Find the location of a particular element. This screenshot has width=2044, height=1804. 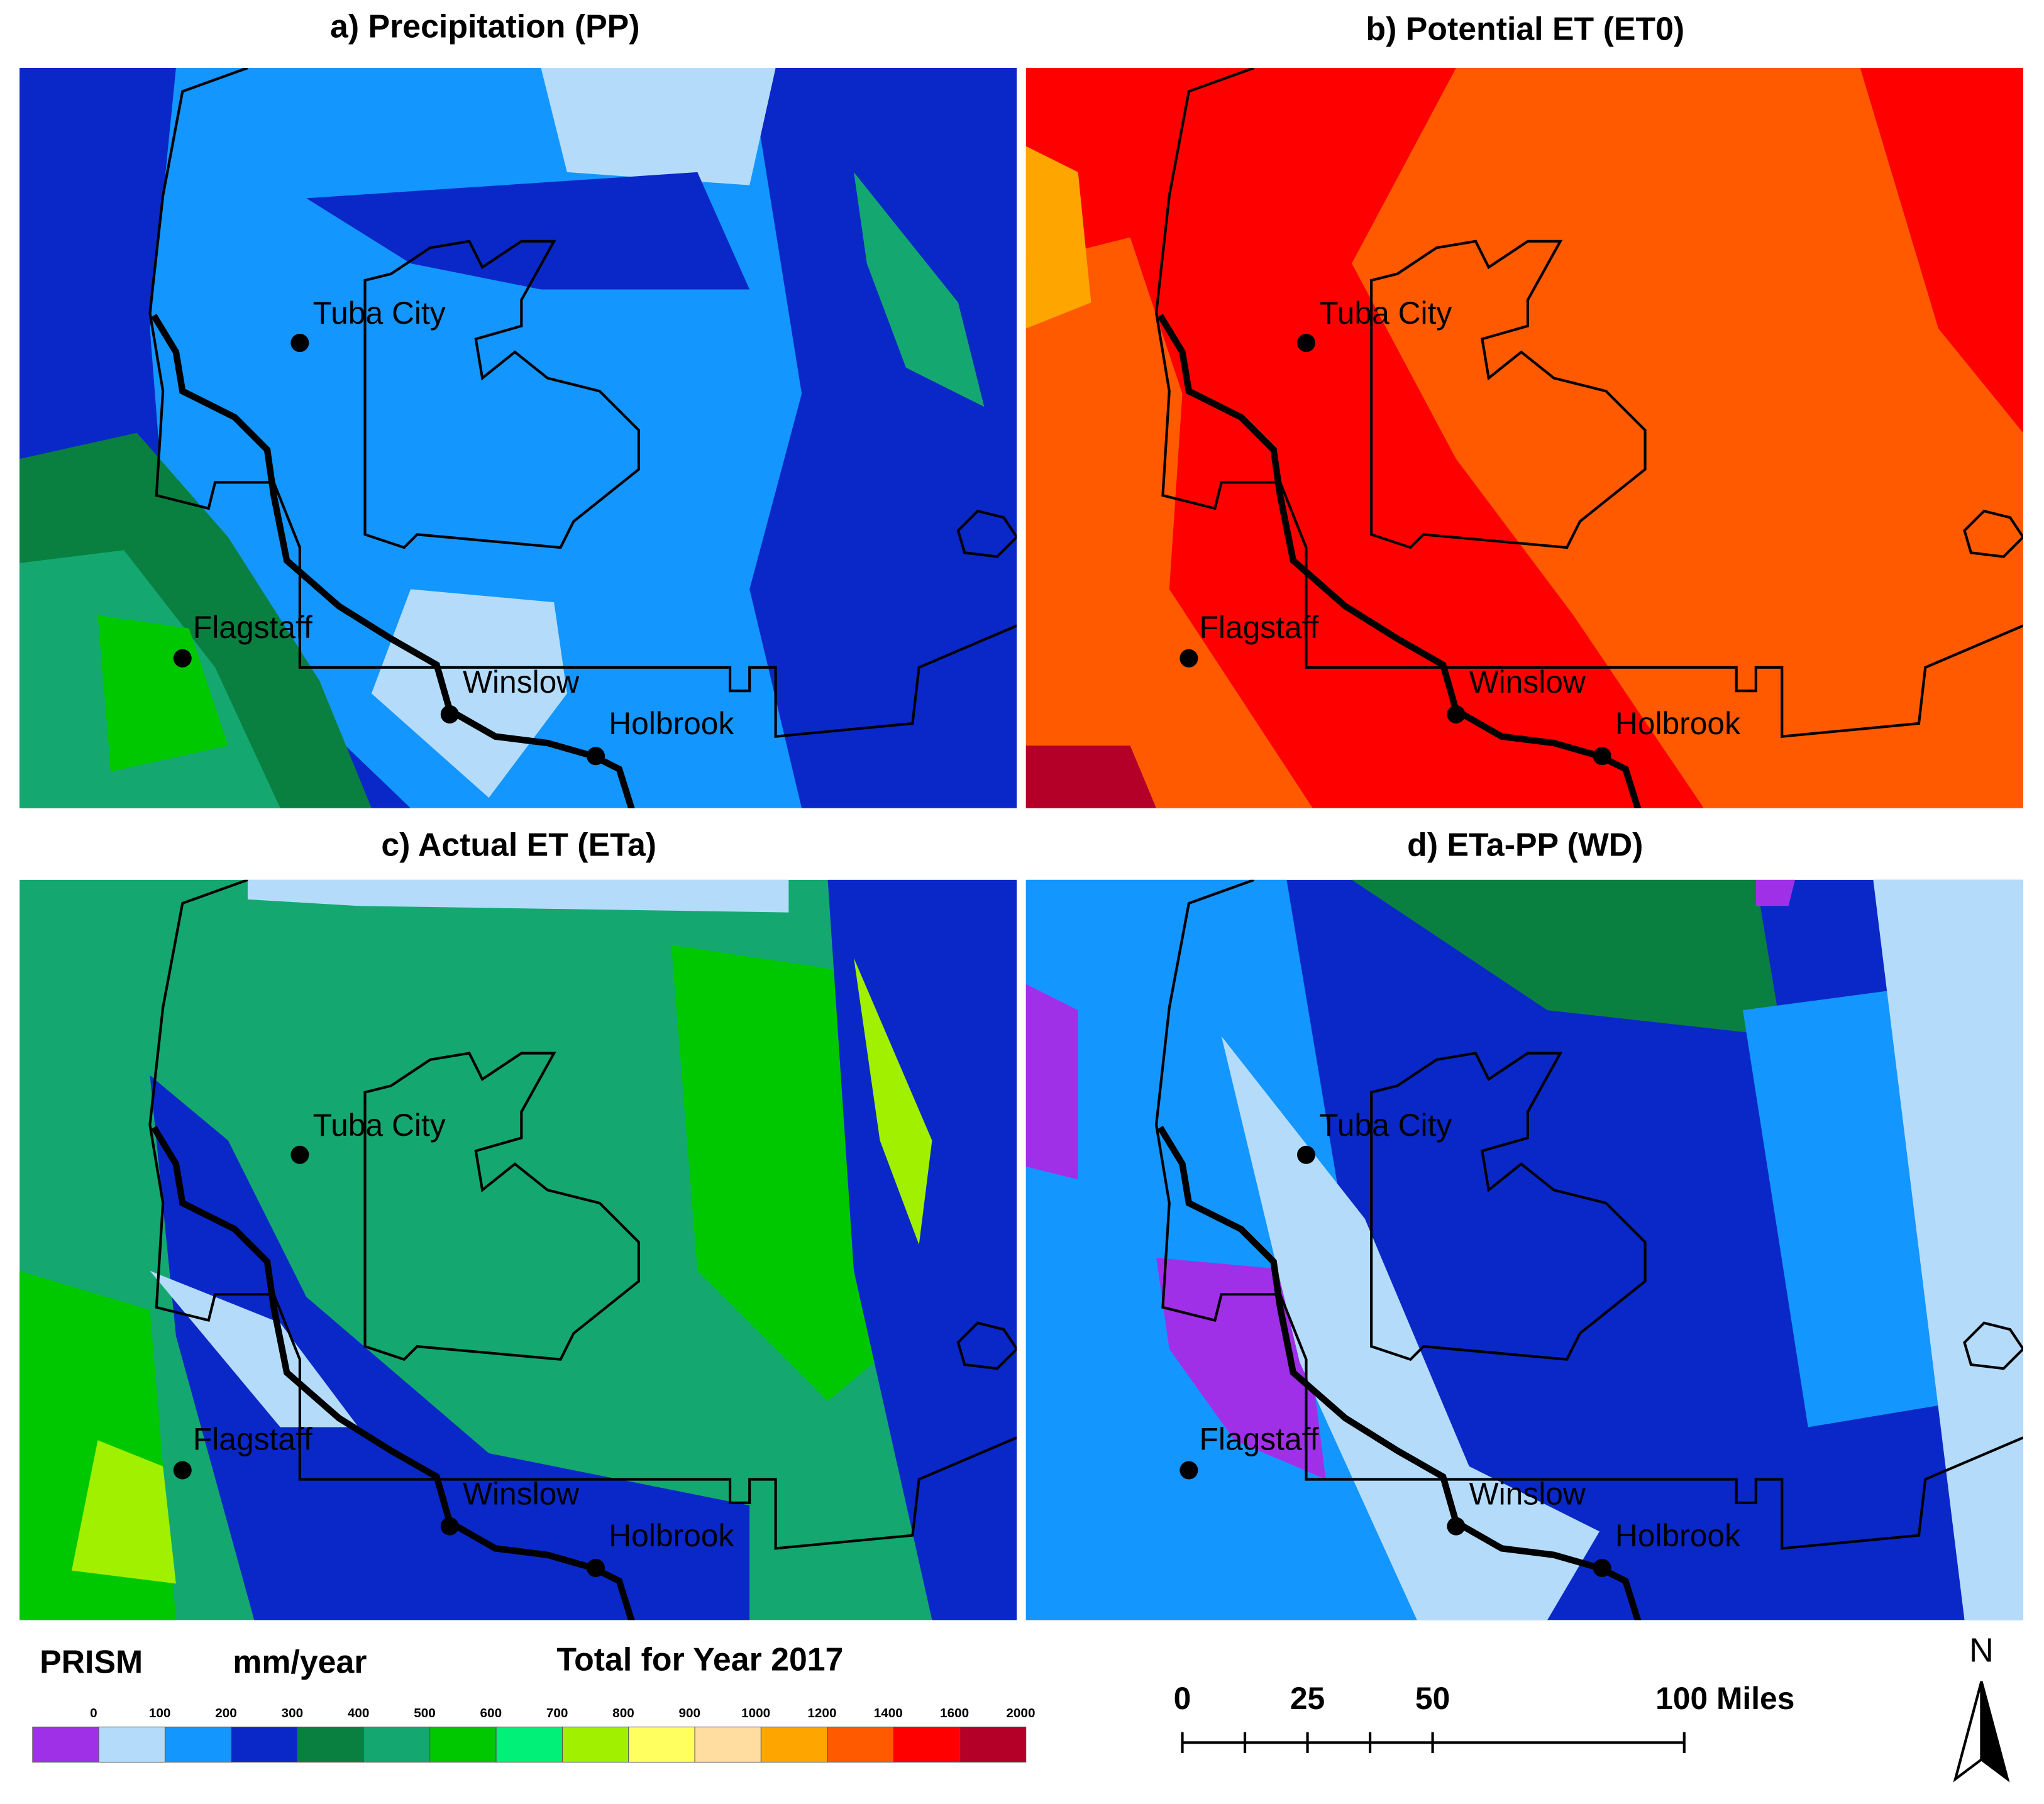

legend-tick-label: 900 is located at coordinates (690, 1713).